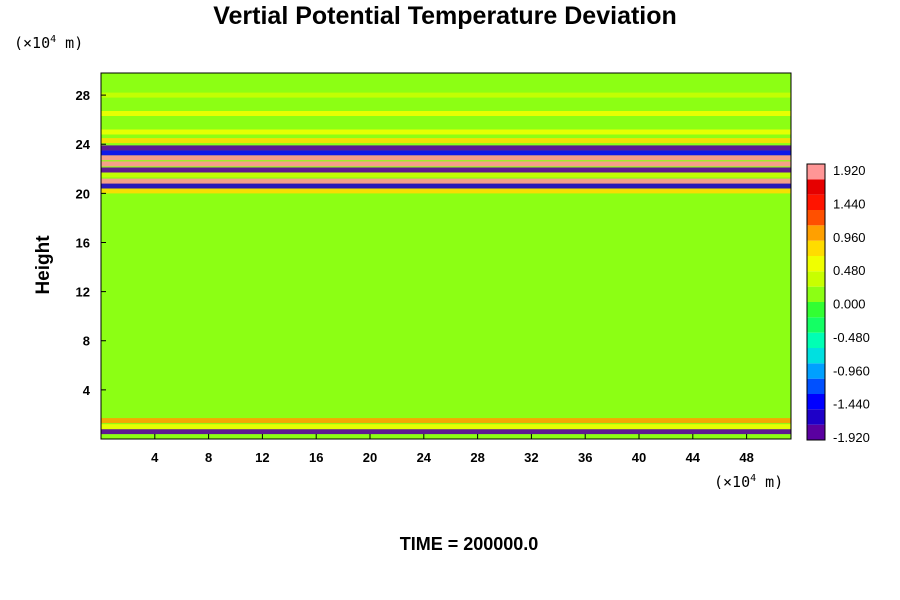 This screenshot has width=900, height=600. Describe the element at coordinates (452, 449) in the screenshot. I see `x-axis-ticks: 4 8 12 16 20 24 28 32 36 40 44 48` at that location.